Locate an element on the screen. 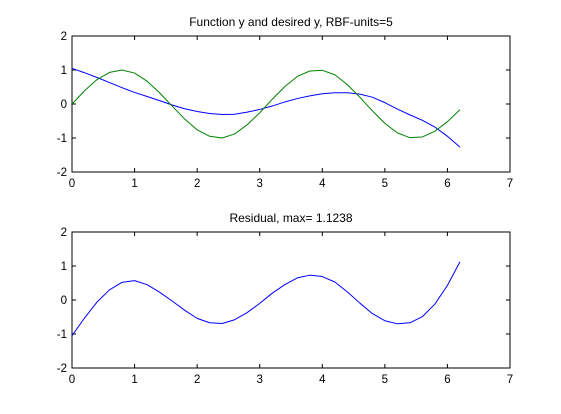  chart-title-1: Function y and desired y, RBF-units=5 is located at coordinates (291, 22).